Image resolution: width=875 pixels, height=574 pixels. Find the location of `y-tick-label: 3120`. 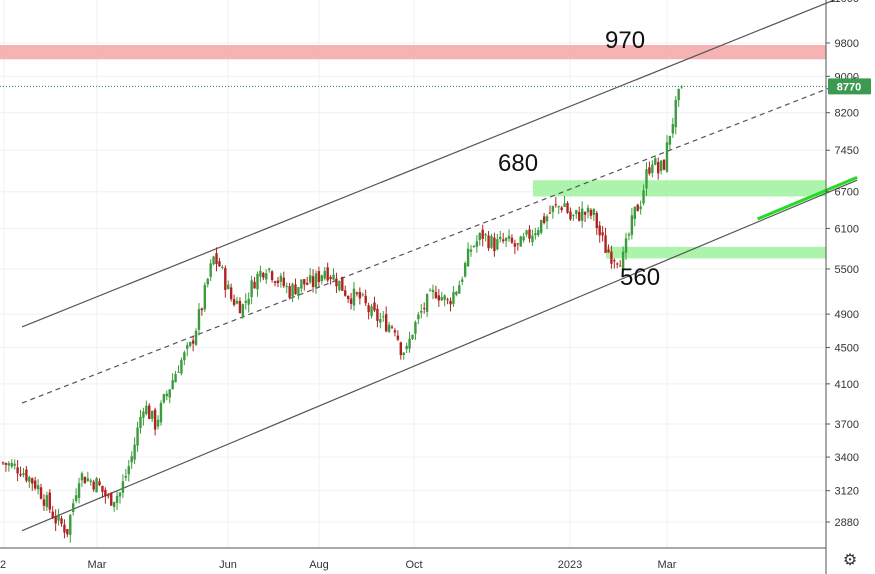

y-tick-label: 3120 is located at coordinates (847, 492).